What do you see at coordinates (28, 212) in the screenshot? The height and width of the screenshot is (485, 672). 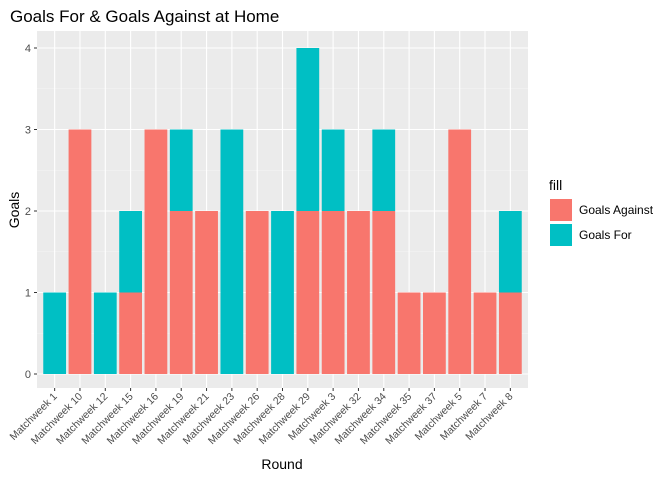 I see `y-tick-label: 2` at bounding box center [28, 212].